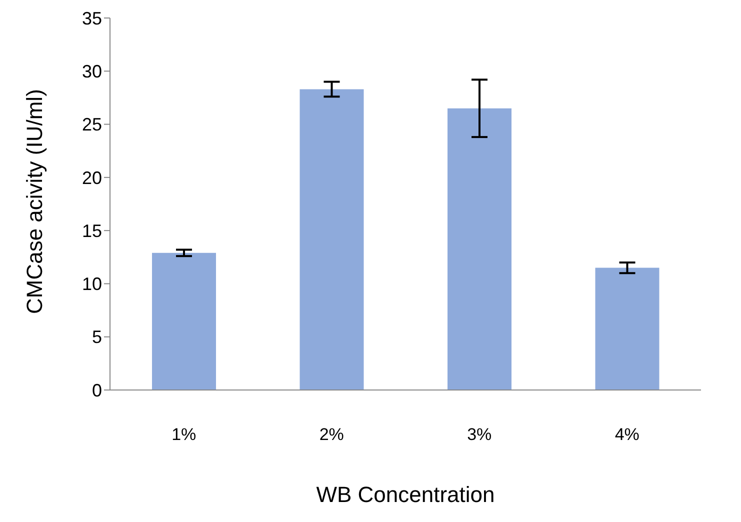  Describe the element at coordinates (331, 434) in the screenshot. I see `x-tick-label: 2%` at that location.